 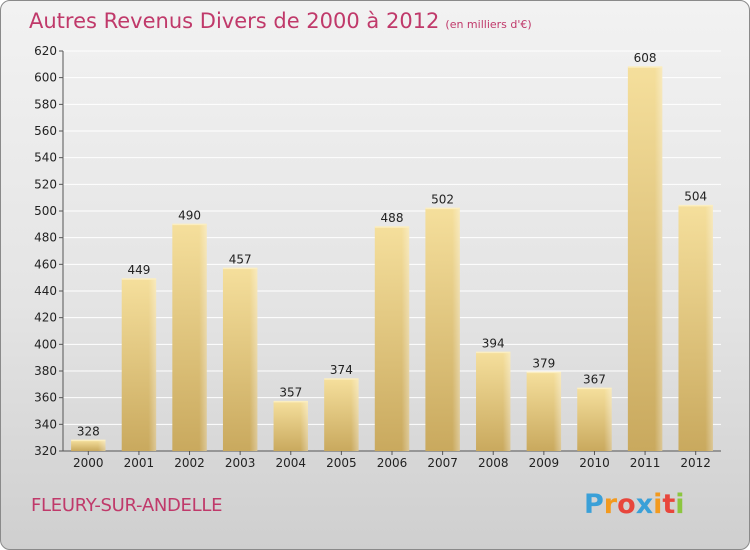 I want to click on y-tick-label: 340, so click(x=45, y=424).